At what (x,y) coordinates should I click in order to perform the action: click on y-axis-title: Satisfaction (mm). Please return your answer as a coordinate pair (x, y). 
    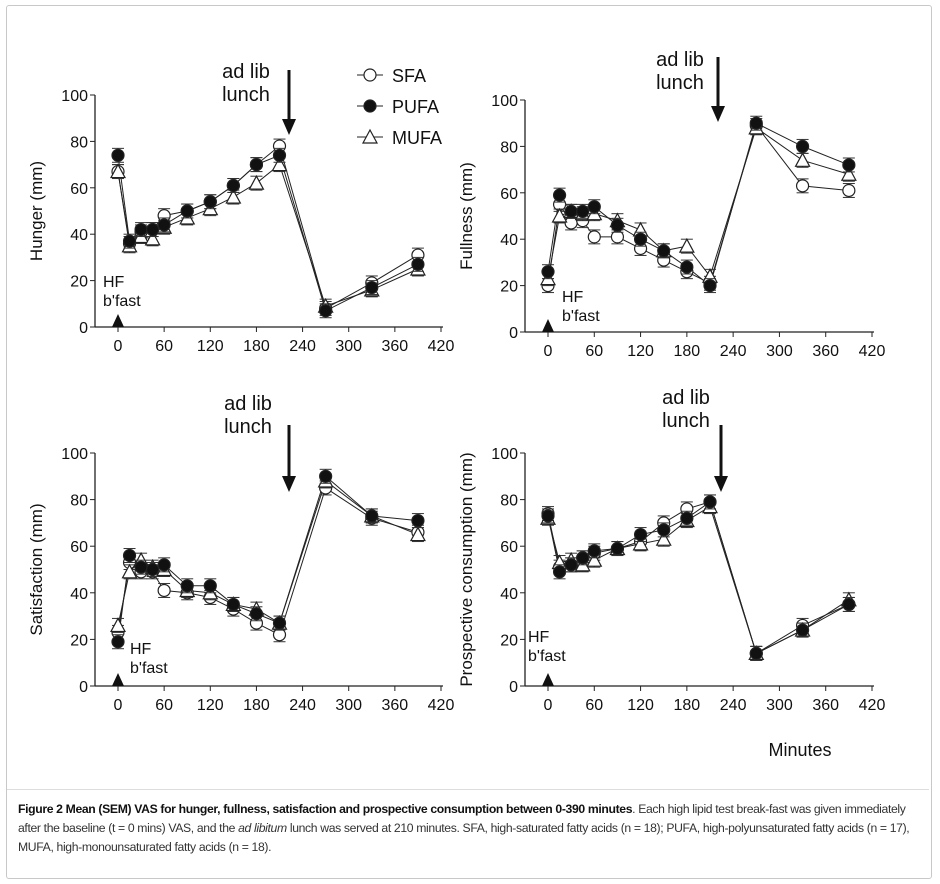
    Looking at the image, I should click on (36, 569).